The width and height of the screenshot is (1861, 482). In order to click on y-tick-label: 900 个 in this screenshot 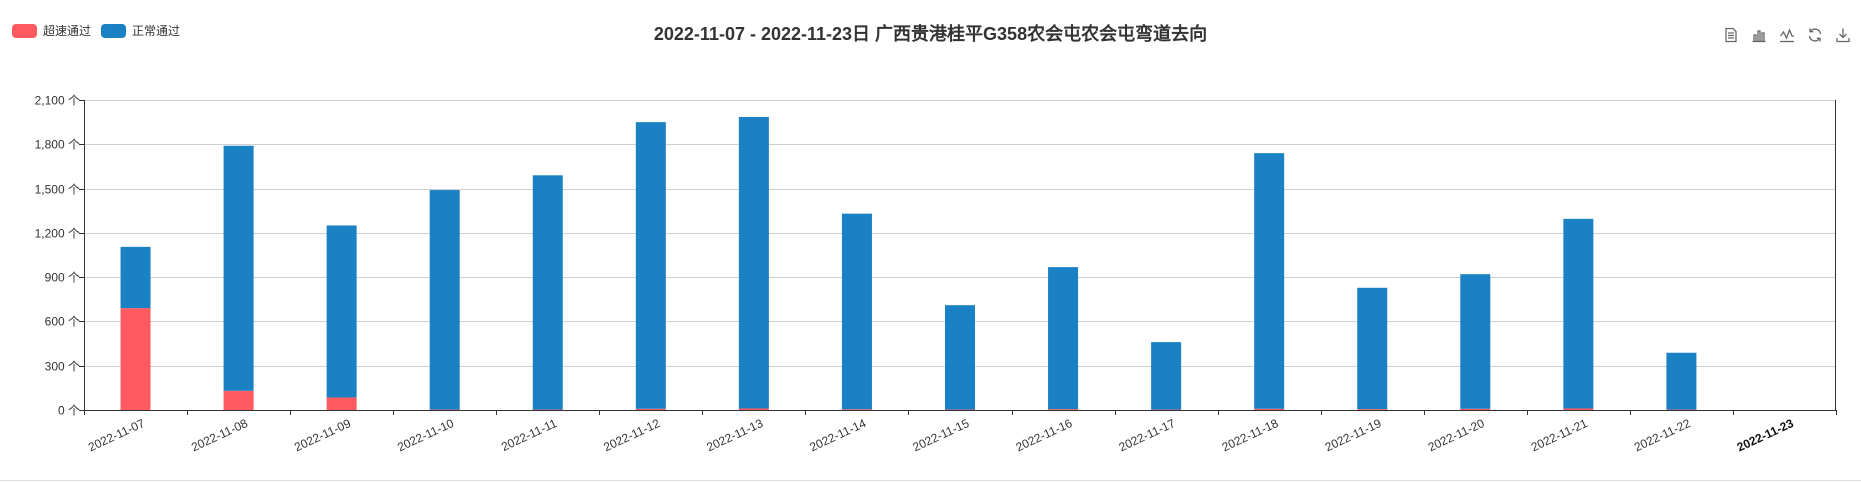, I will do `click(62, 278)`.